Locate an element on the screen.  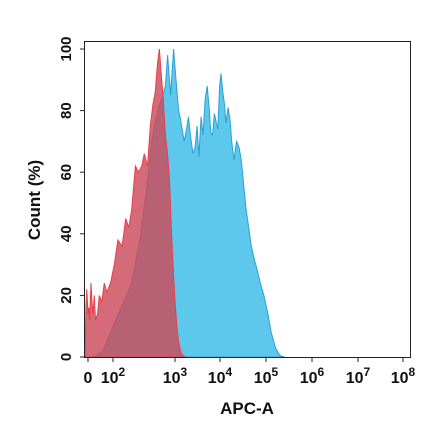
x-tick-label: 10⁵ is located at coordinates (266, 376).